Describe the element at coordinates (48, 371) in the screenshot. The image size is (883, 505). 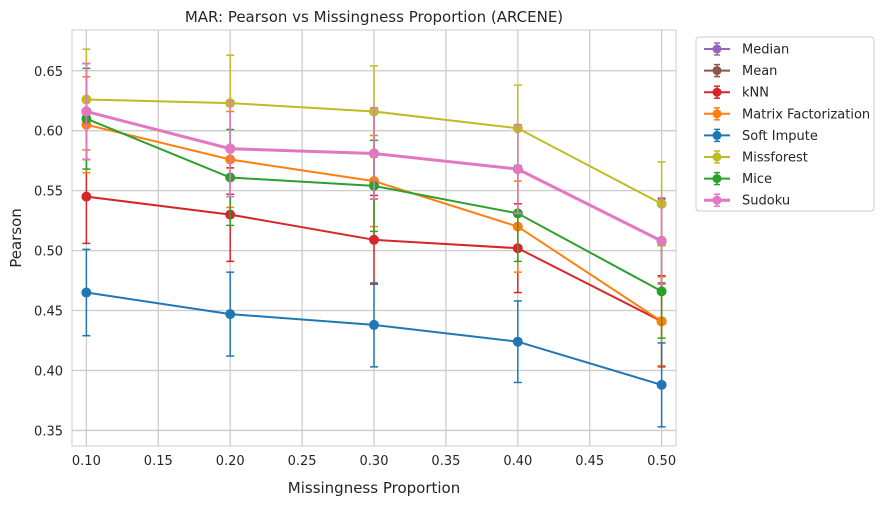
I see `y-tick-label: 0.40` at that location.